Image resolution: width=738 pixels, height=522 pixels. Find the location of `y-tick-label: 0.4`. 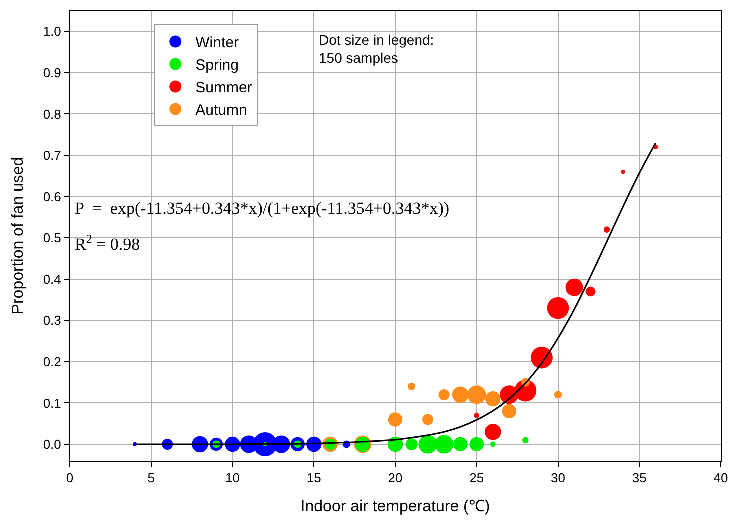

y-tick-label: 0.4 is located at coordinates (52, 279).